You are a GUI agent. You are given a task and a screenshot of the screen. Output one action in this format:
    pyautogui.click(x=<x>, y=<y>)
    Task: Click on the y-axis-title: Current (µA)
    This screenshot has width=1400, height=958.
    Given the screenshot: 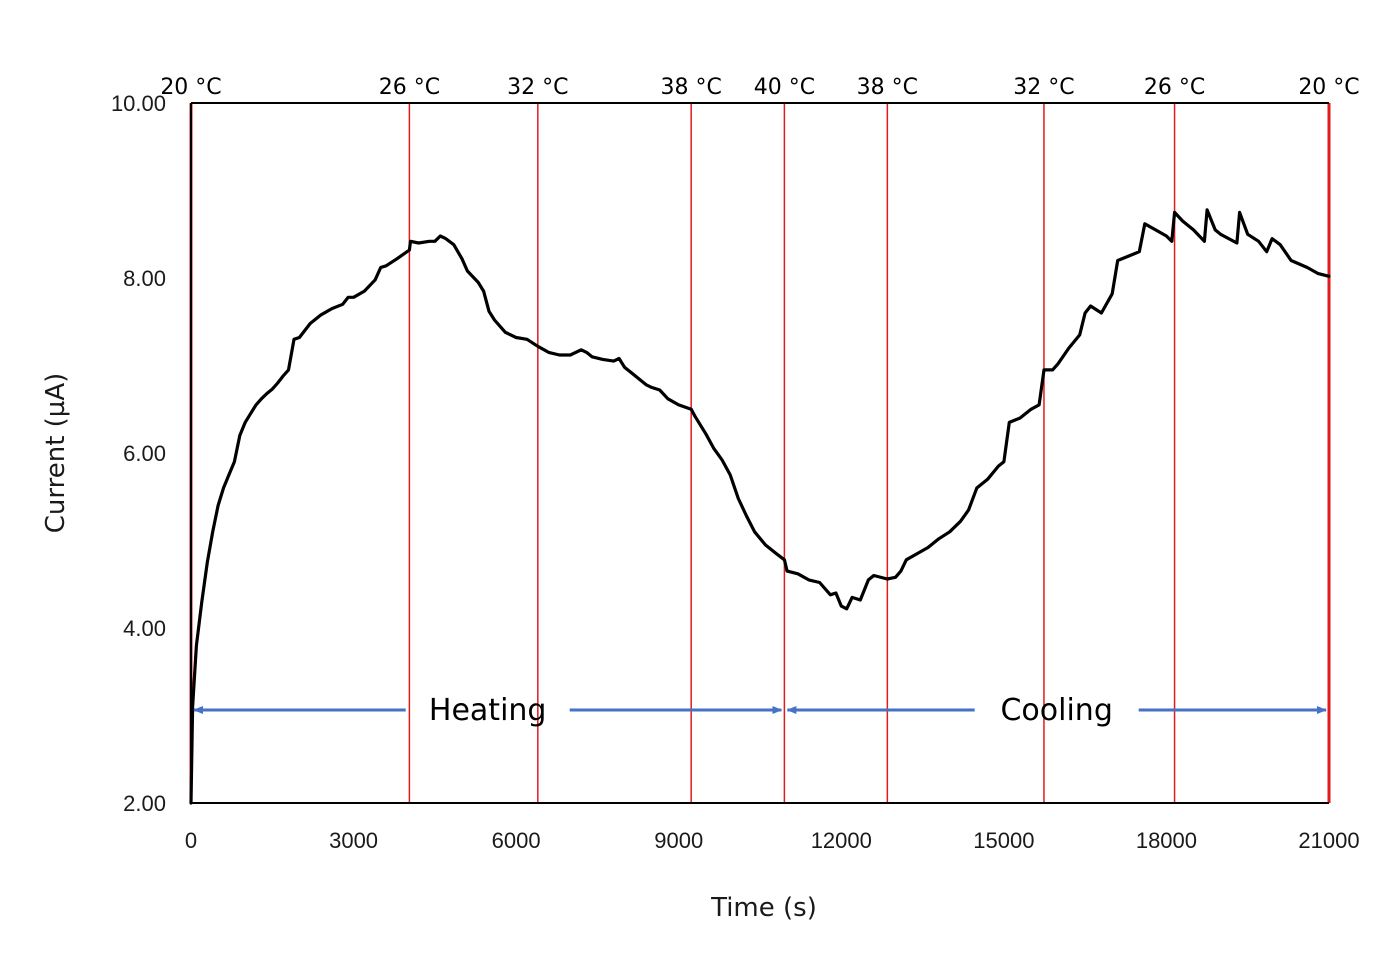 What is the action you would take?
    pyautogui.click(x=56, y=453)
    